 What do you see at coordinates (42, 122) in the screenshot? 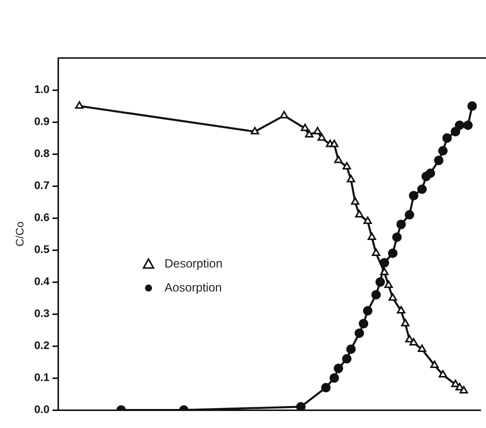
I see `y-tick-label: 0.9` at bounding box center [42, 122].